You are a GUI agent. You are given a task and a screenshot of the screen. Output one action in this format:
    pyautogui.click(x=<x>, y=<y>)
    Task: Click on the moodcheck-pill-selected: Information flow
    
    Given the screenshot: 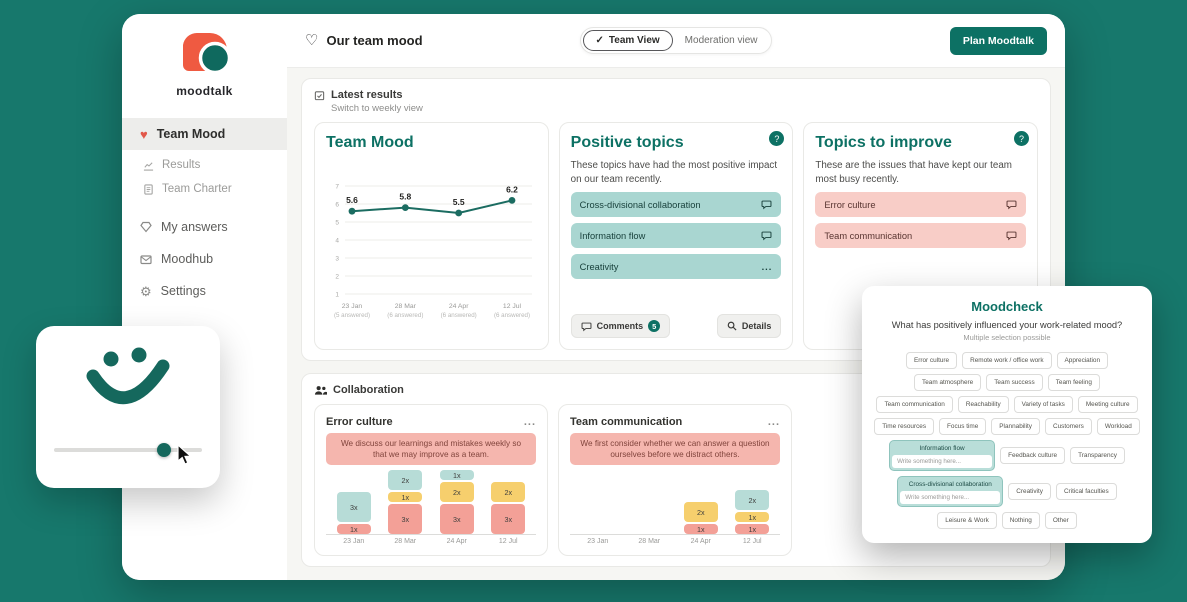 What is the action you would take?
    pyautogui.click(x=942, y=455)
    